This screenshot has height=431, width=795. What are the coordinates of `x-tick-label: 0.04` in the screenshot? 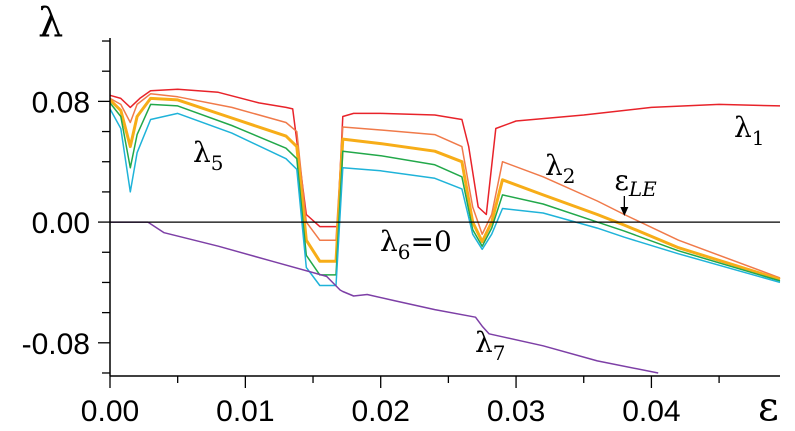 It's located at (651, 411).